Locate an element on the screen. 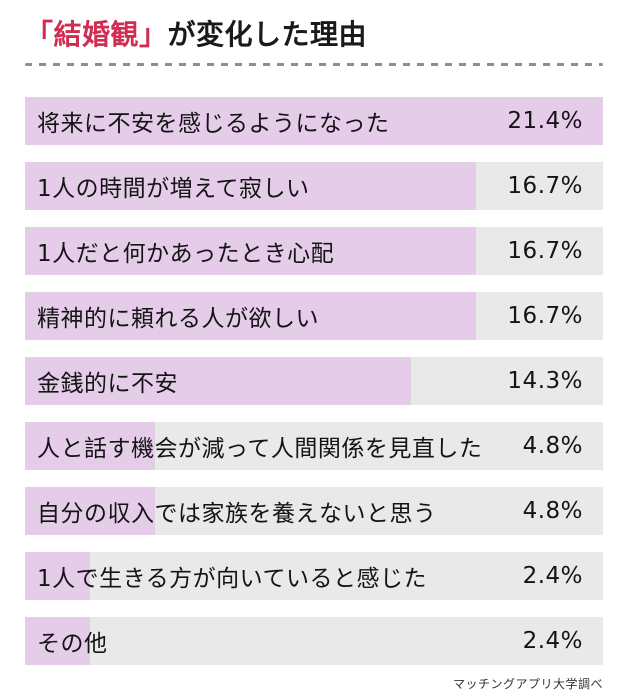  page-title: 「結婚観」が変化した理由 is located at coordinates (314, 35).